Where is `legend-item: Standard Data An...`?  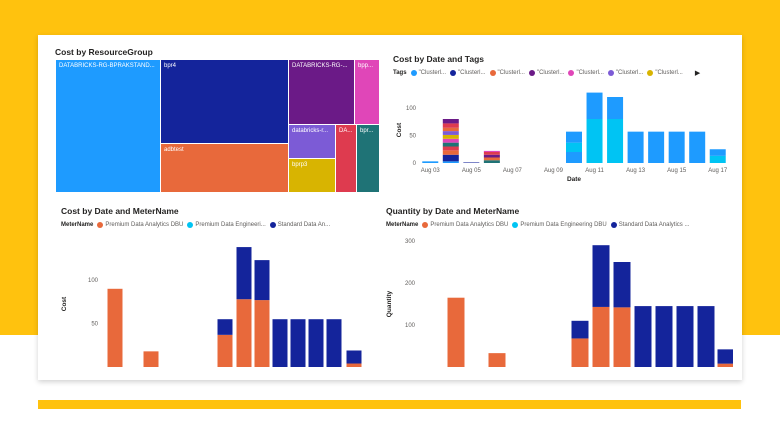 legend-item: Standard Data An... is located at coordinates (299, 225).